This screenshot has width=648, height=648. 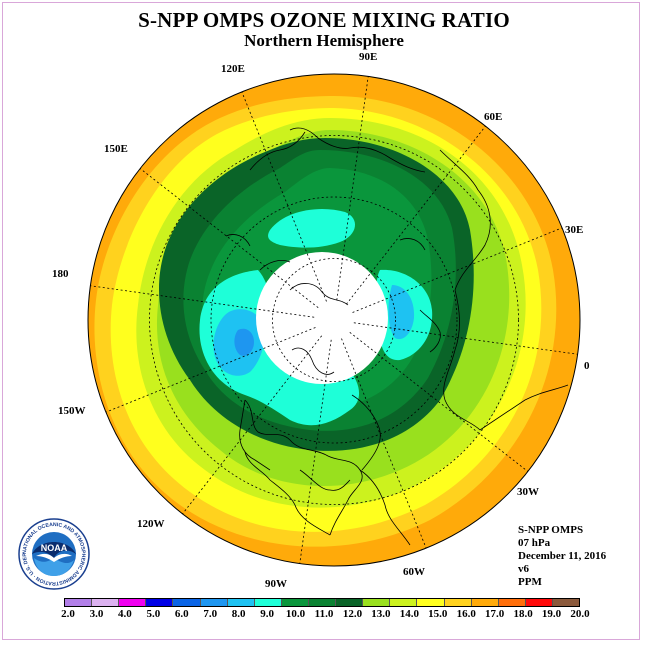 I want to click on colorbar-tick-label: 5.0, so click(x=153, y=614).